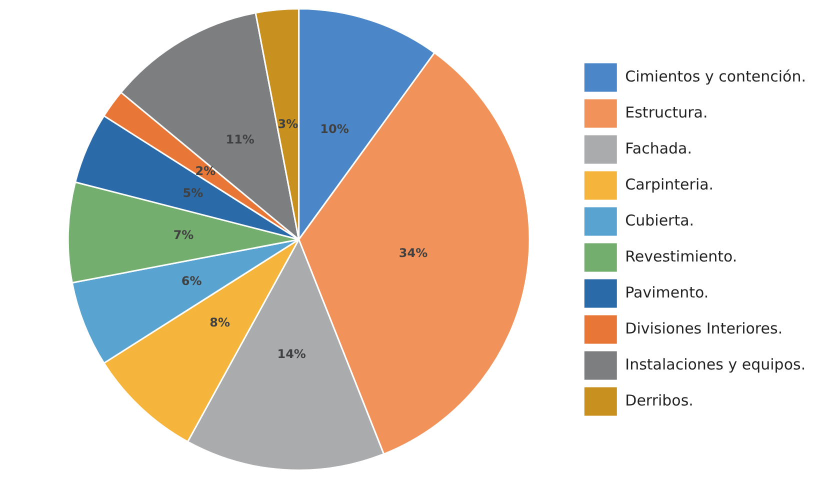  I want to click on data-label: 14%, so click(291, 353).